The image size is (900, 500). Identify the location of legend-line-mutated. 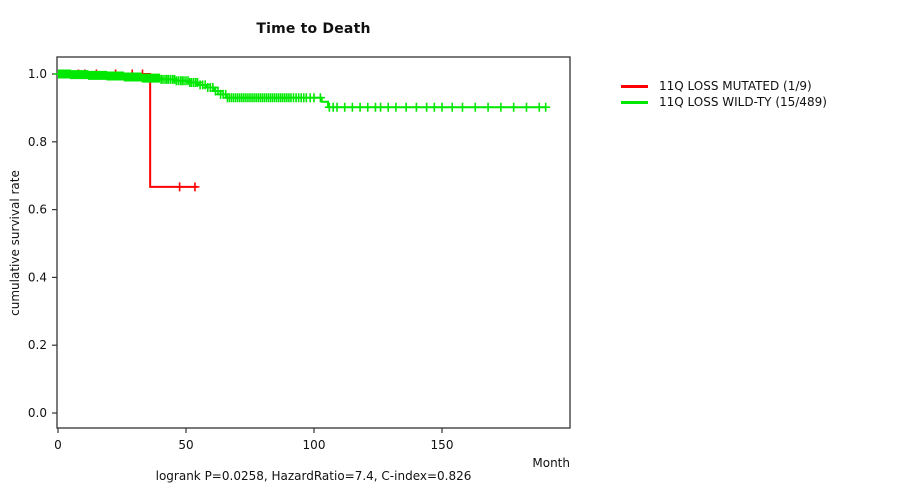
(634, 86).